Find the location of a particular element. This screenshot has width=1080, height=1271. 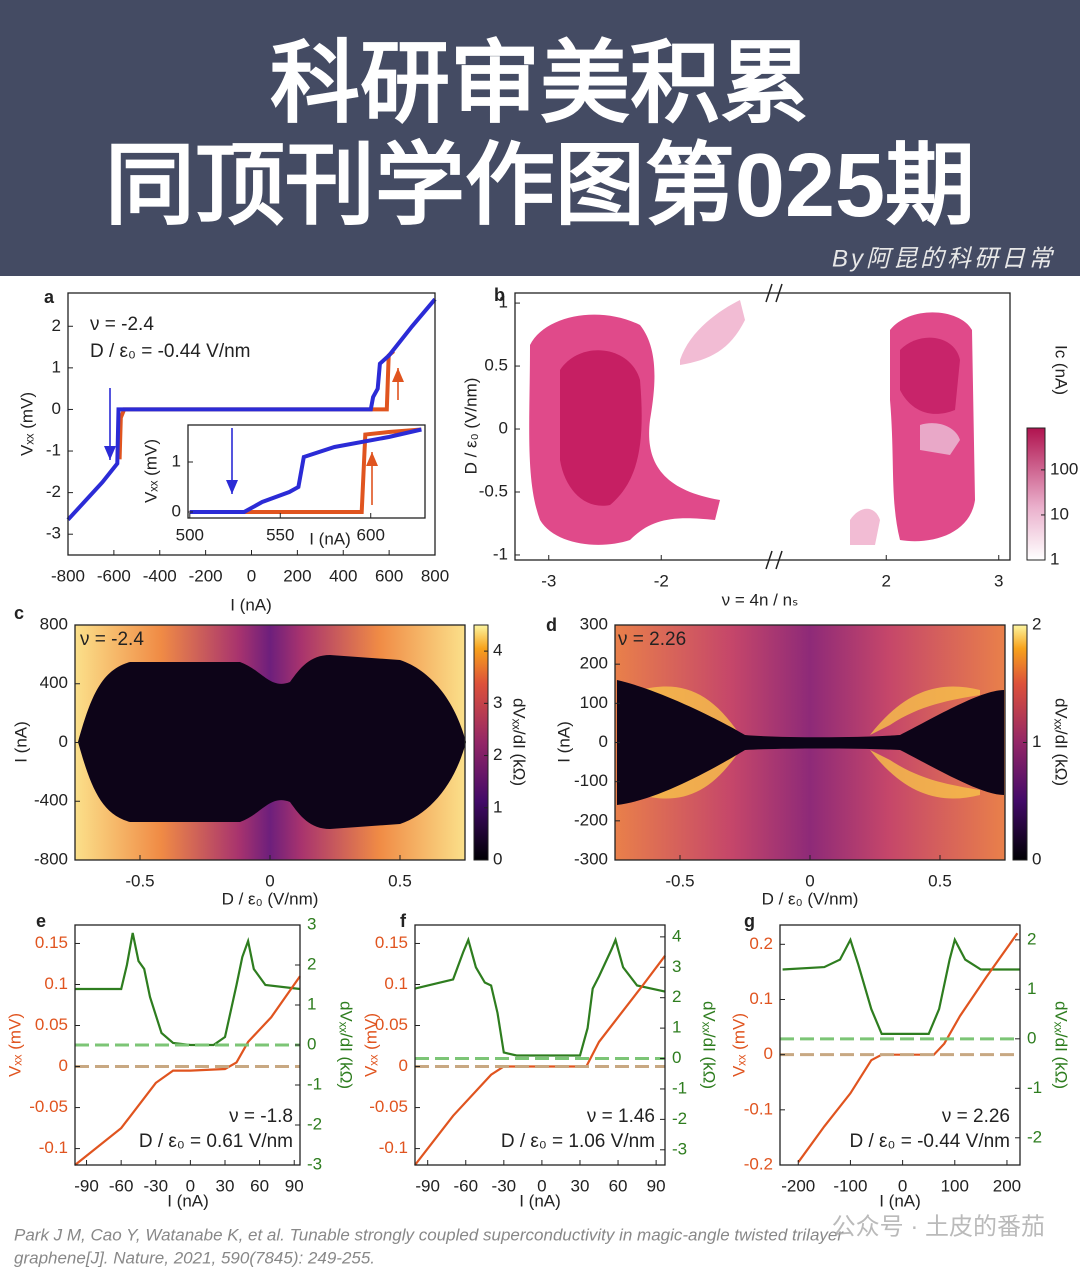

y-tick-label: -300 is located at coordinates (591, 858).